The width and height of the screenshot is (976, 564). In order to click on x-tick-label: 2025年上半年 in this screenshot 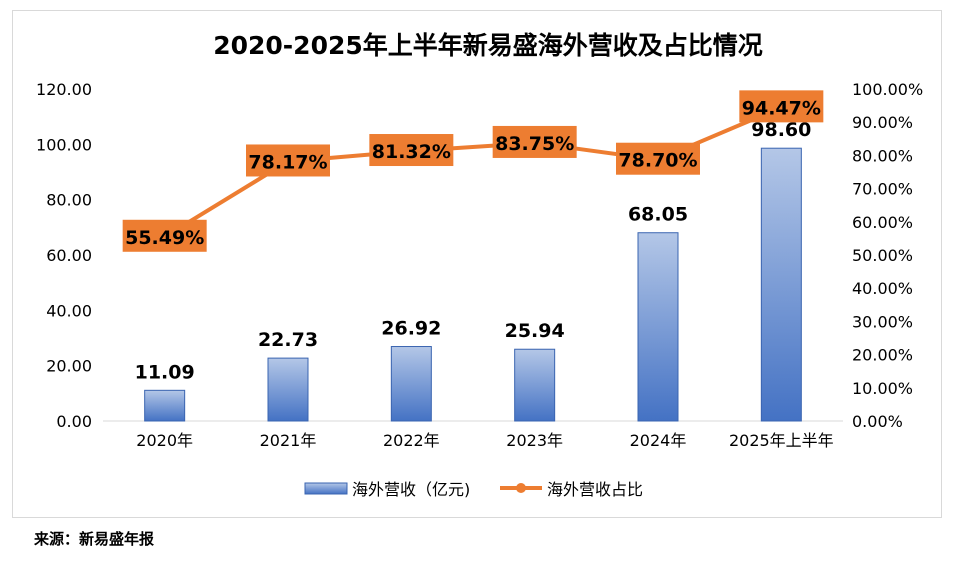, I will do `click(781, 440)`.